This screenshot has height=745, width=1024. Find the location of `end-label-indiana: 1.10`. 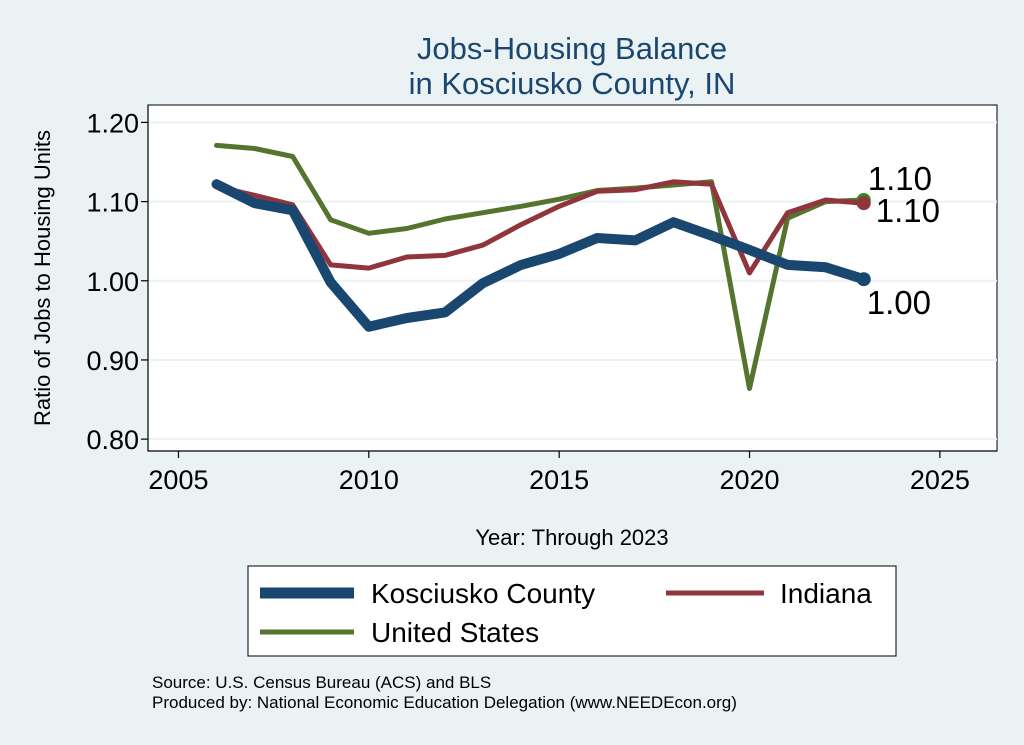

end-label-indiana: 1.10 is located at coordinates (908, 210).